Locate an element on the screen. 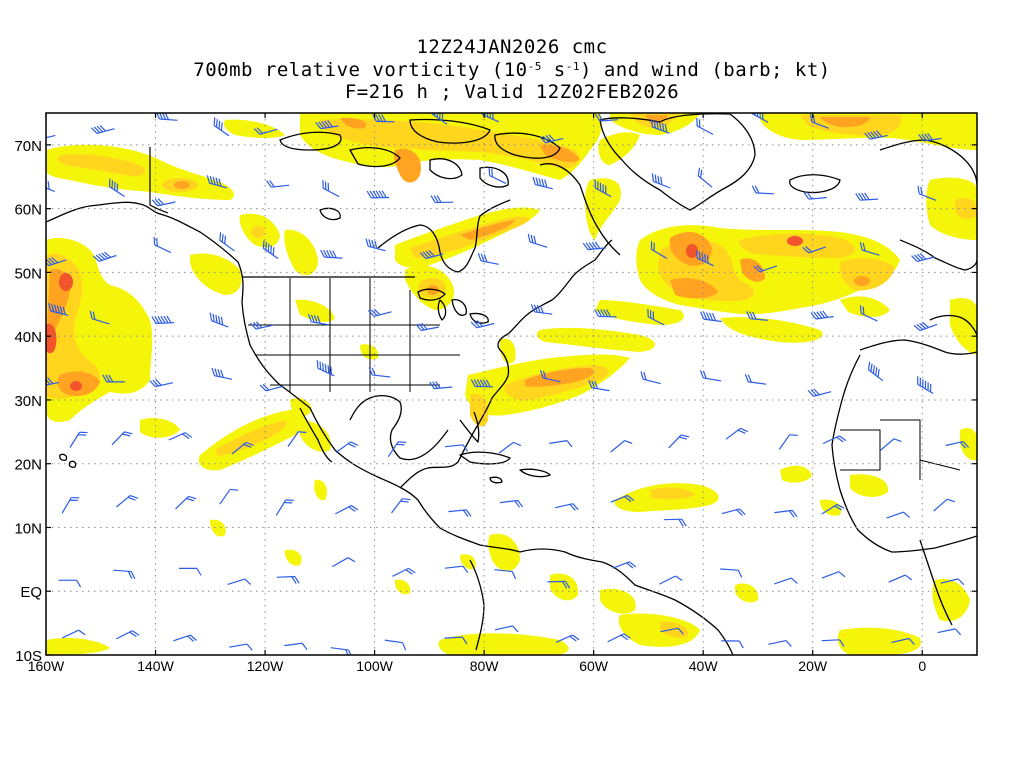 The image size is (1024, 768). title-line-2-mid: s is located at coordinates (553, 70).